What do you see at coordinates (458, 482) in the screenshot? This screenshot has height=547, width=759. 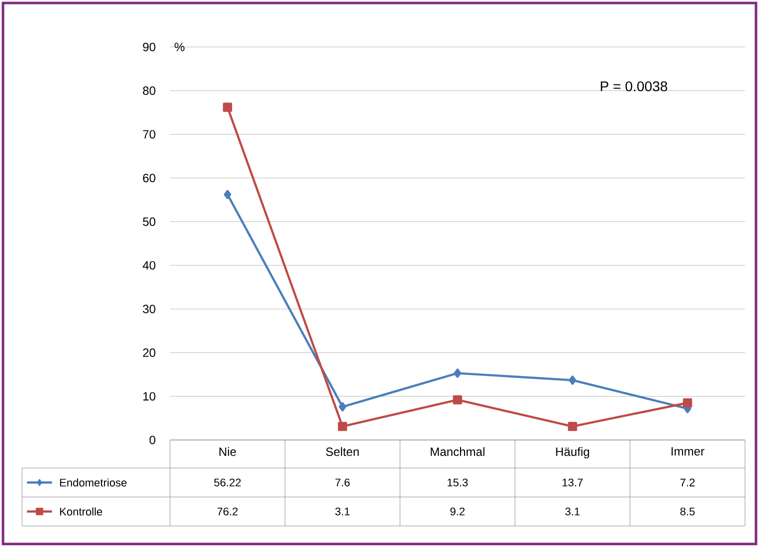 I see `data-label: 15.3` at bounding box center [458, 482].